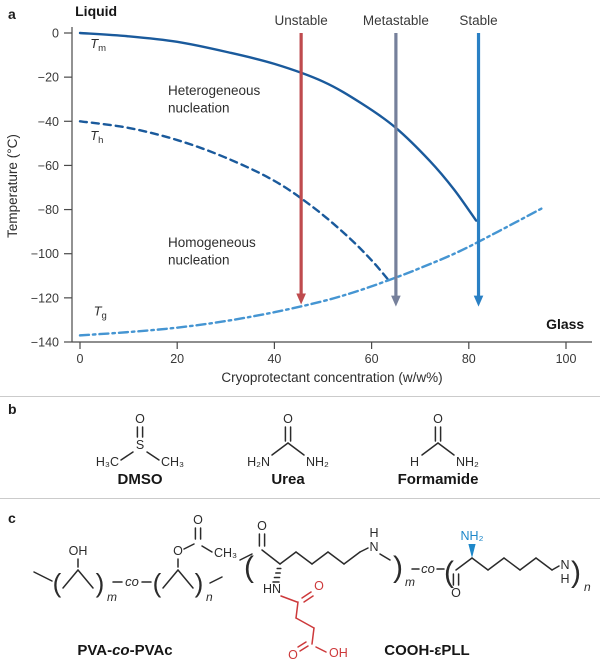 This screenshot has width=600, height=661. What do you see at coordinates (172, 462) in the screenshot?
I see `atom-methyl-right: CH₃` at bounding box center [172, 462].